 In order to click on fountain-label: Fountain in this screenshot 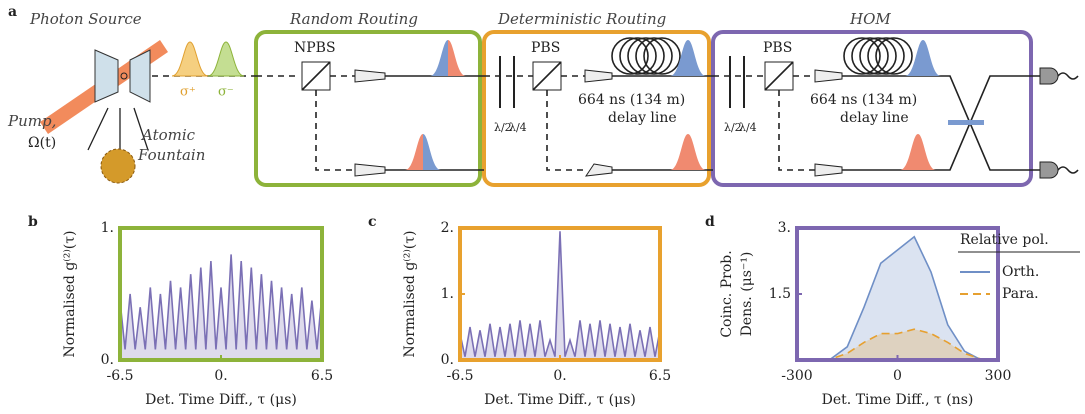, I will do `click(171, 155)`.